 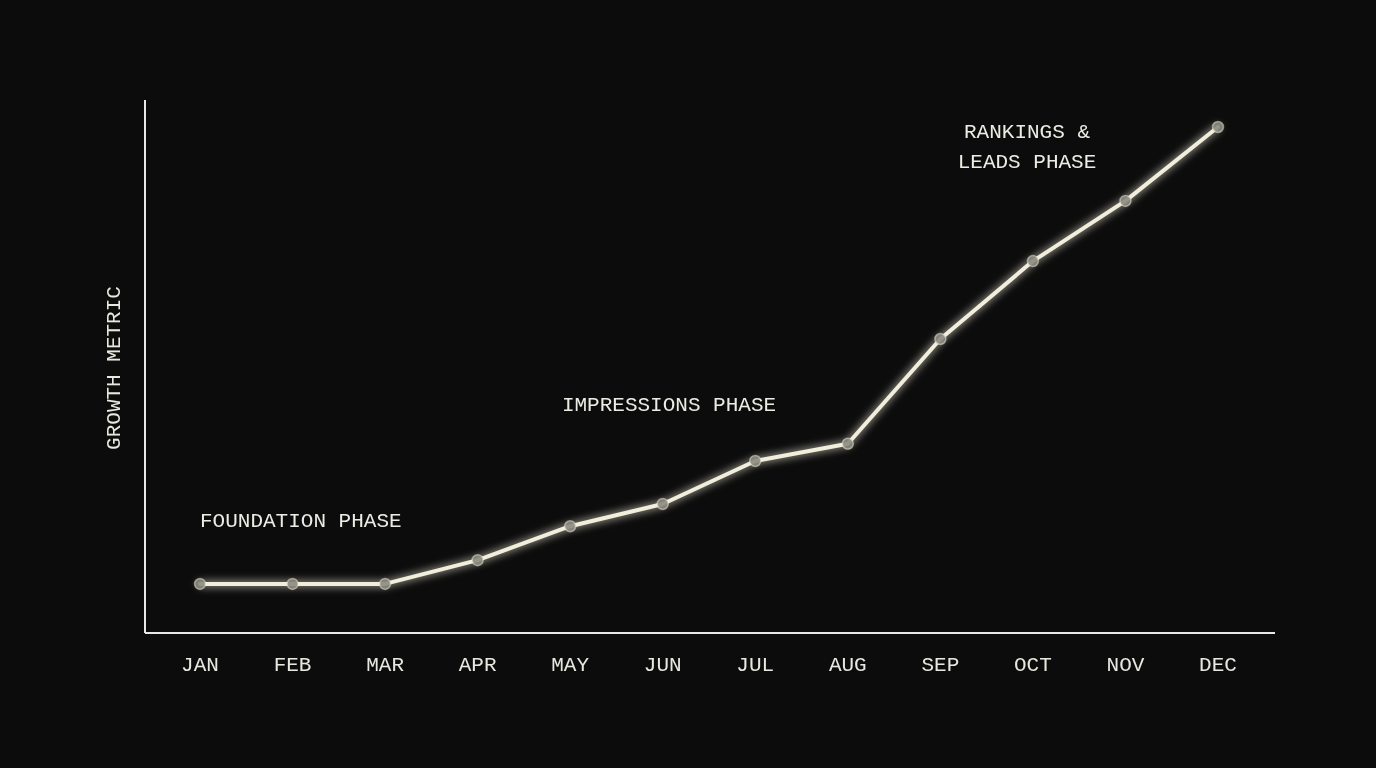 What do you see at coordinates (301, 521) in the screenshot?
I see `annotation: FOUNDATION PHASE` at bounding box center [301, 521].